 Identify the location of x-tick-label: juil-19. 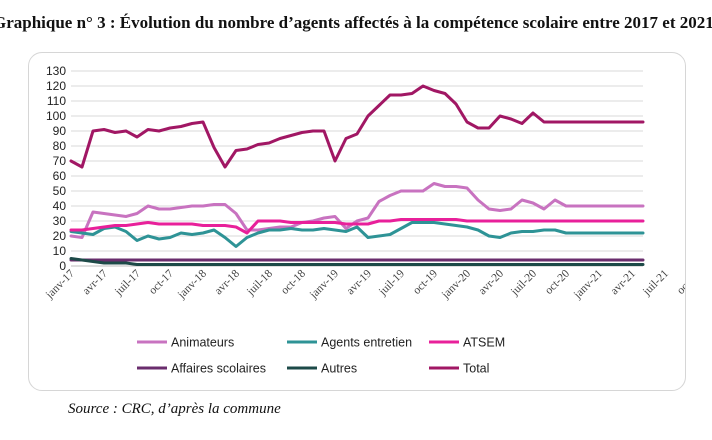
(391, 282).